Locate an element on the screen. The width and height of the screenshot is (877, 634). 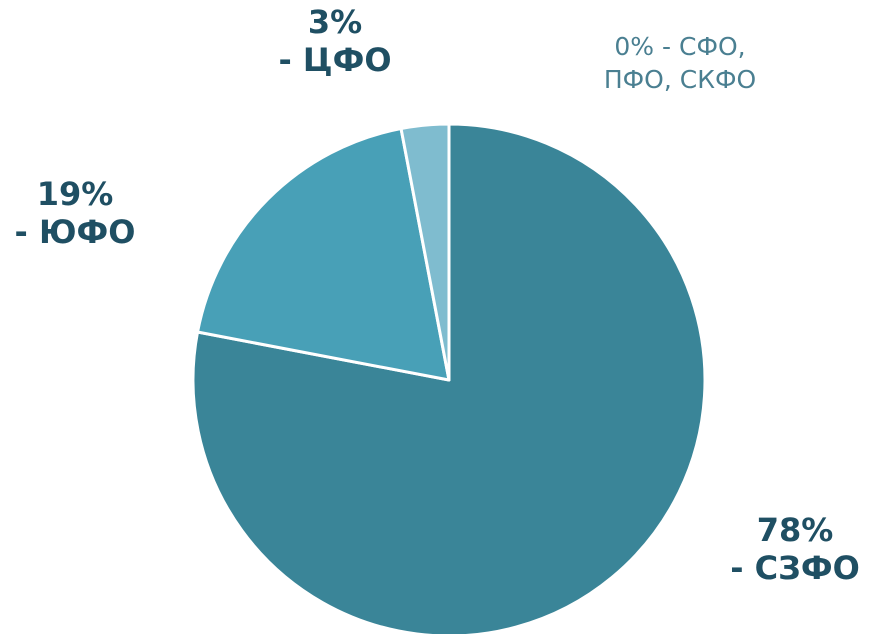
data-label-tsfo-region: - ЦФО is located at coordinates (335, 59).